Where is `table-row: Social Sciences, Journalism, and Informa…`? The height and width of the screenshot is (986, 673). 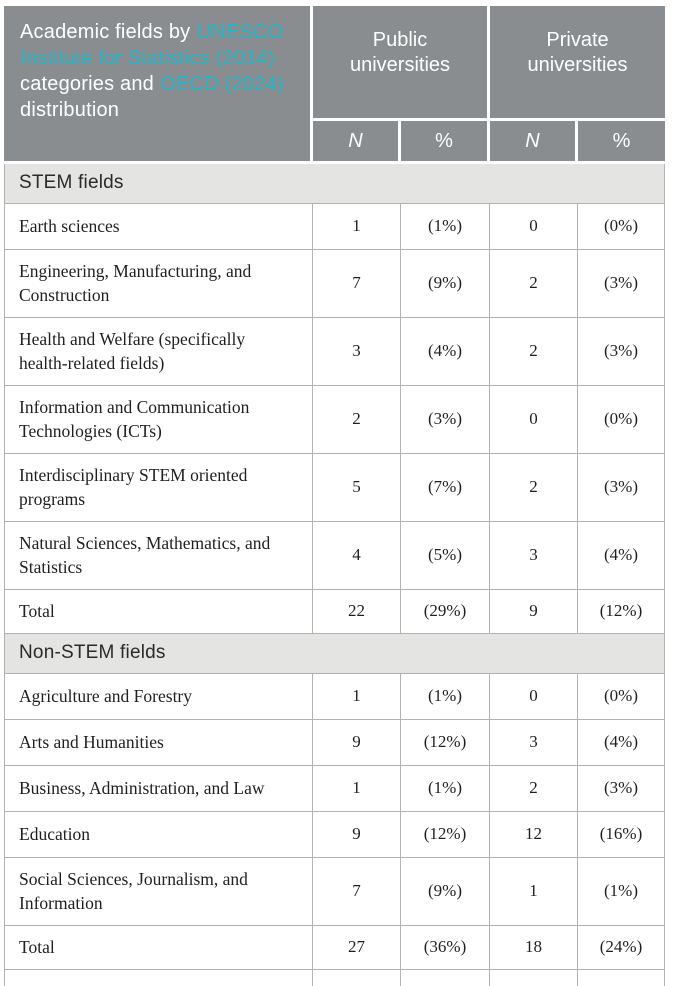
table-row: Social Sciences, Journalism, and Informa… is located at coordinates (335, 892).